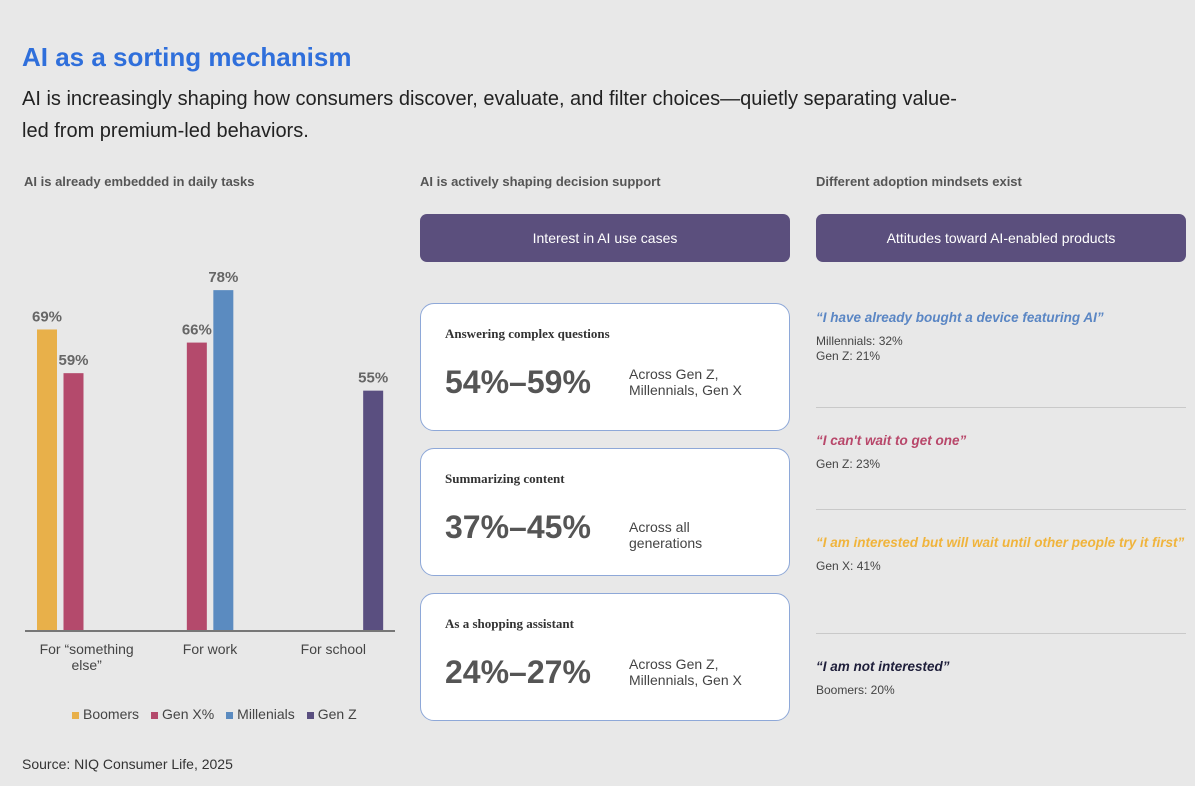  What do you see at coordinates (47, 316) in the screenshot?
I see `value-label: 69%` at bounding box center [47, 316].